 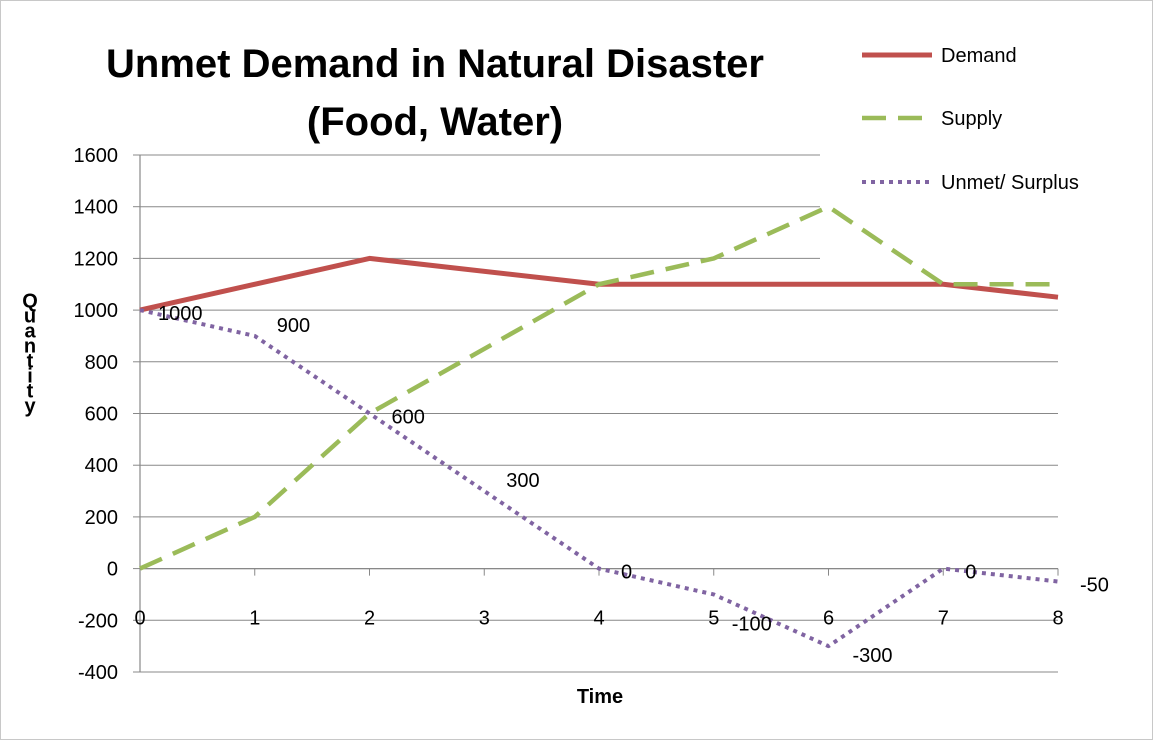 What do you see at coordinates (408, 418) in the screenshot?
I see `data-label: 600` at bounding box center [408, 418].